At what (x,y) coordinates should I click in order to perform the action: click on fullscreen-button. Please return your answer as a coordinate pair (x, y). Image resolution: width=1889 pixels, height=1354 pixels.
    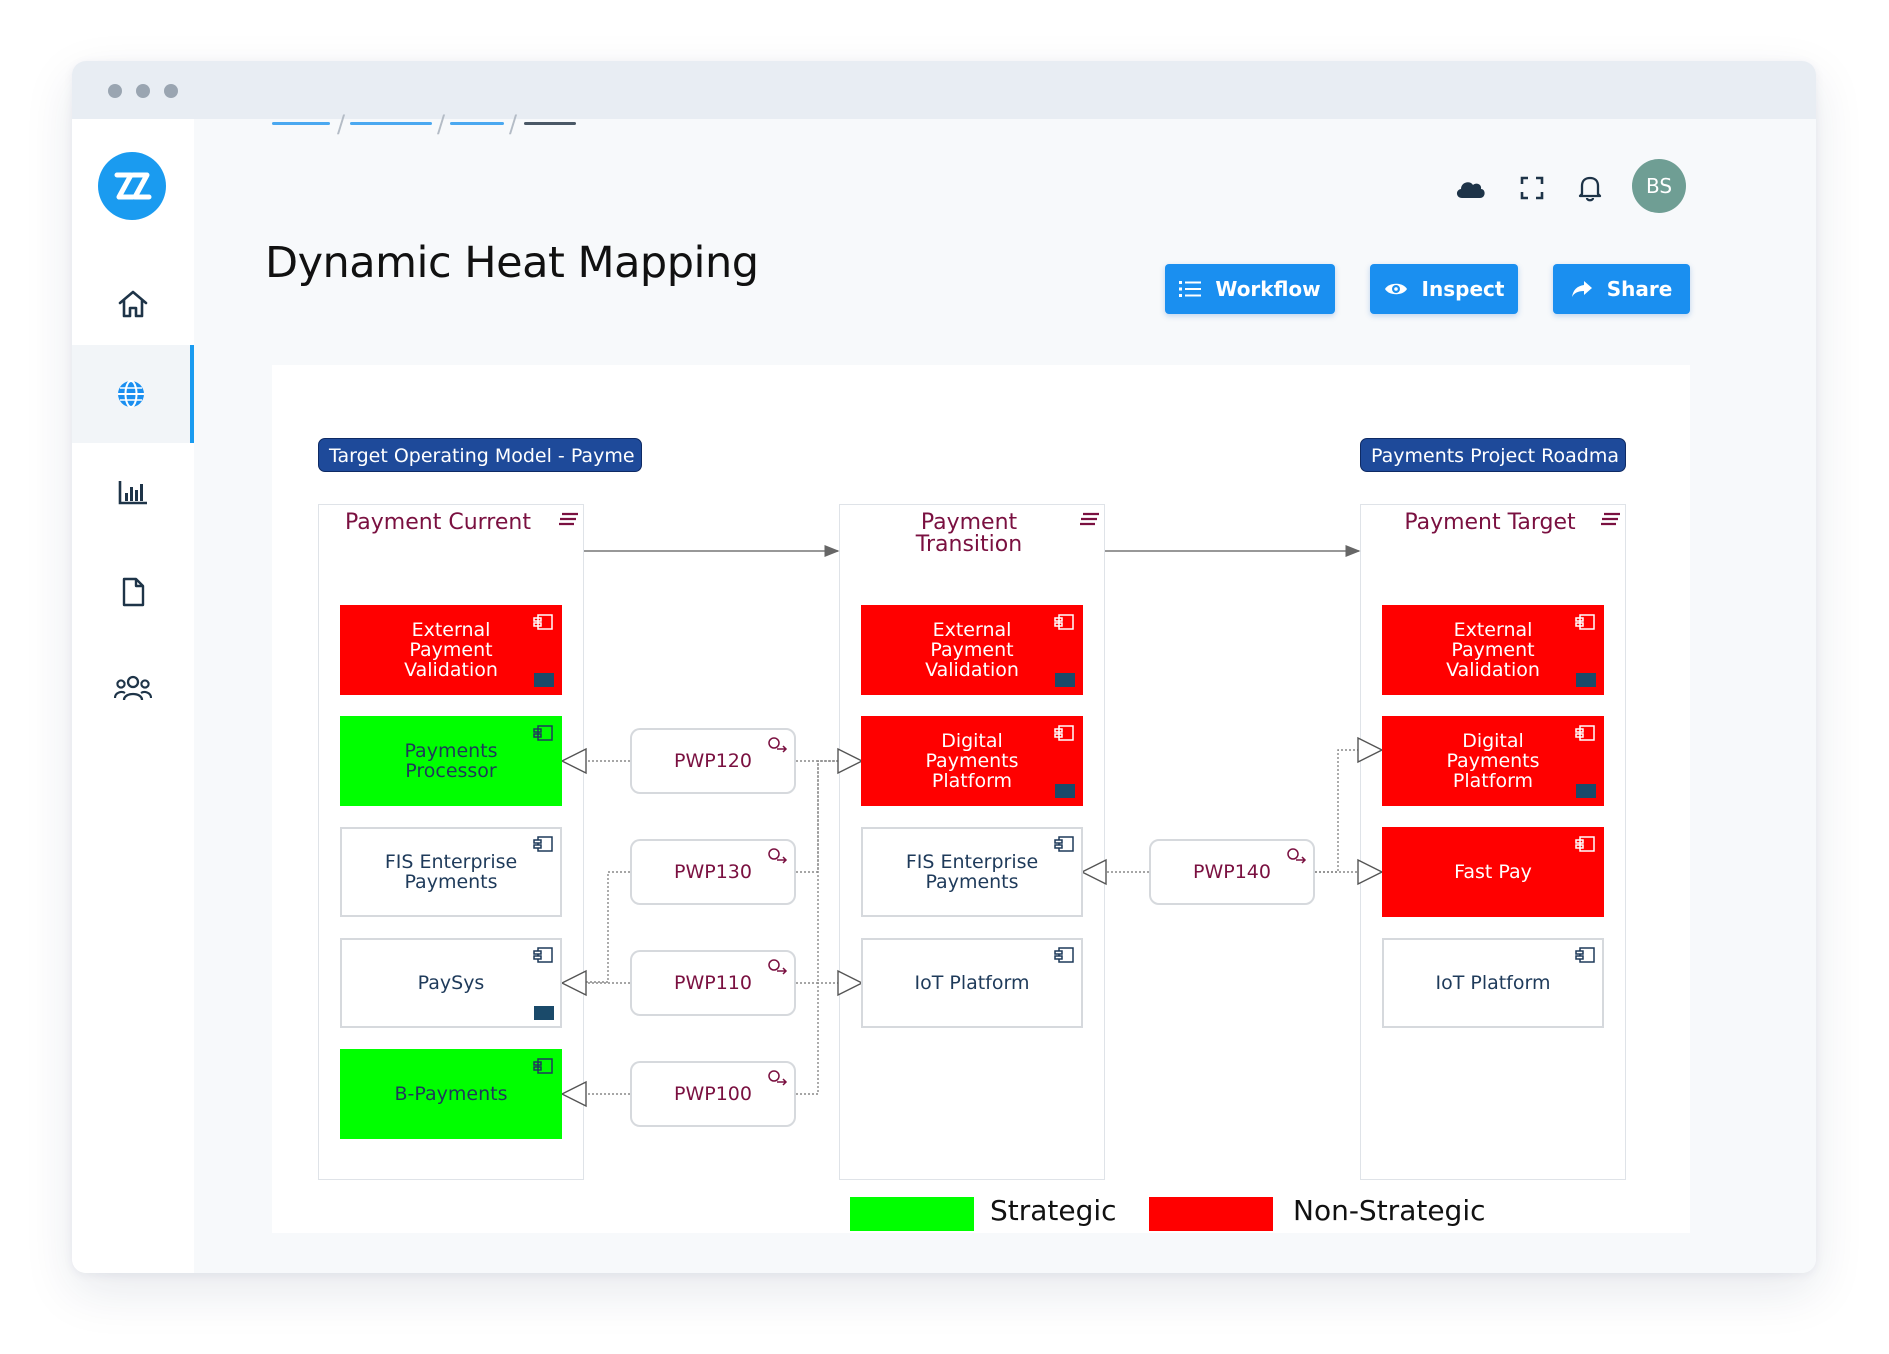
    Looking at the image, I should click on (1532, 188).